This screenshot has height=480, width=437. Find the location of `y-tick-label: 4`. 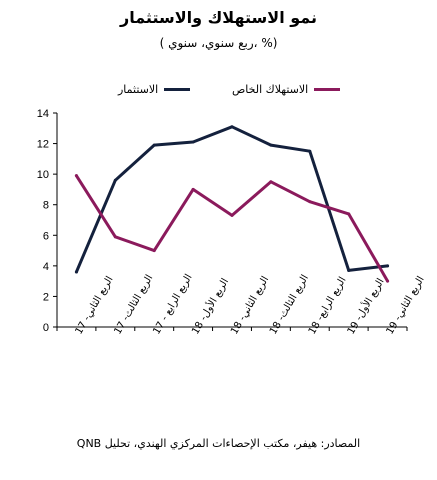

y-tick-label: 4 is located at coordinates (46, 267).